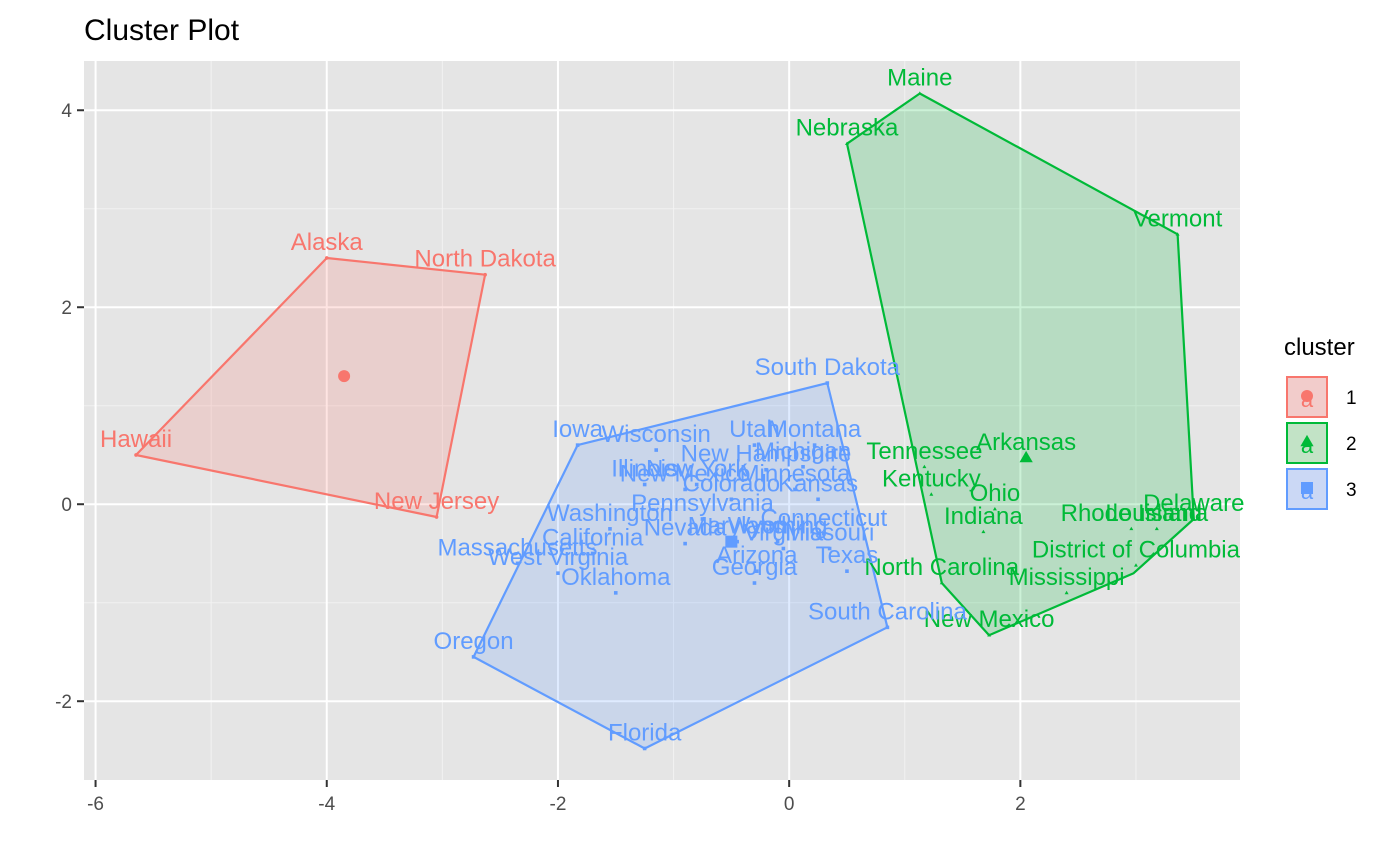  What do you see at coordinates (829, 533) in the screenshot?
I see `point-label: Missouri` at bounding box center [829, 533].